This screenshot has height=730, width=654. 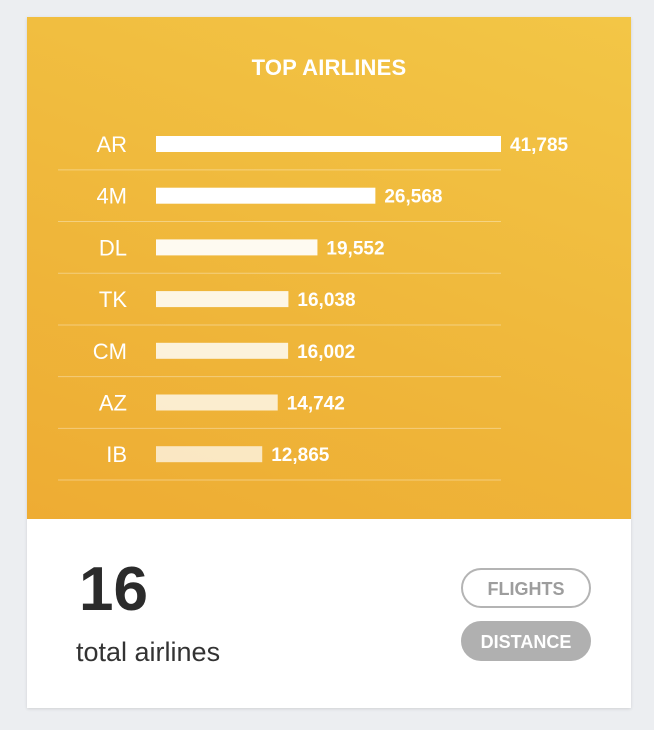 I want to click on bar-4m, so click(x=266, y=195).